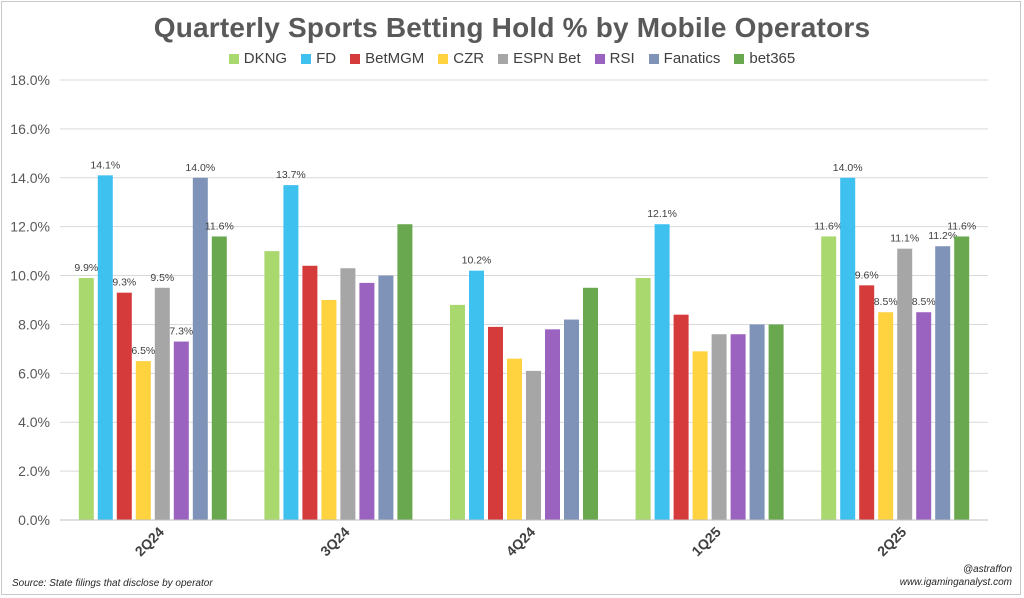 Image resolution: width=1024 pixels, height=598 pixels. What do you see at coordinates (622, 58) in the screenshot?
I see `legend-label: RSI` at bounding box center [622, 58].